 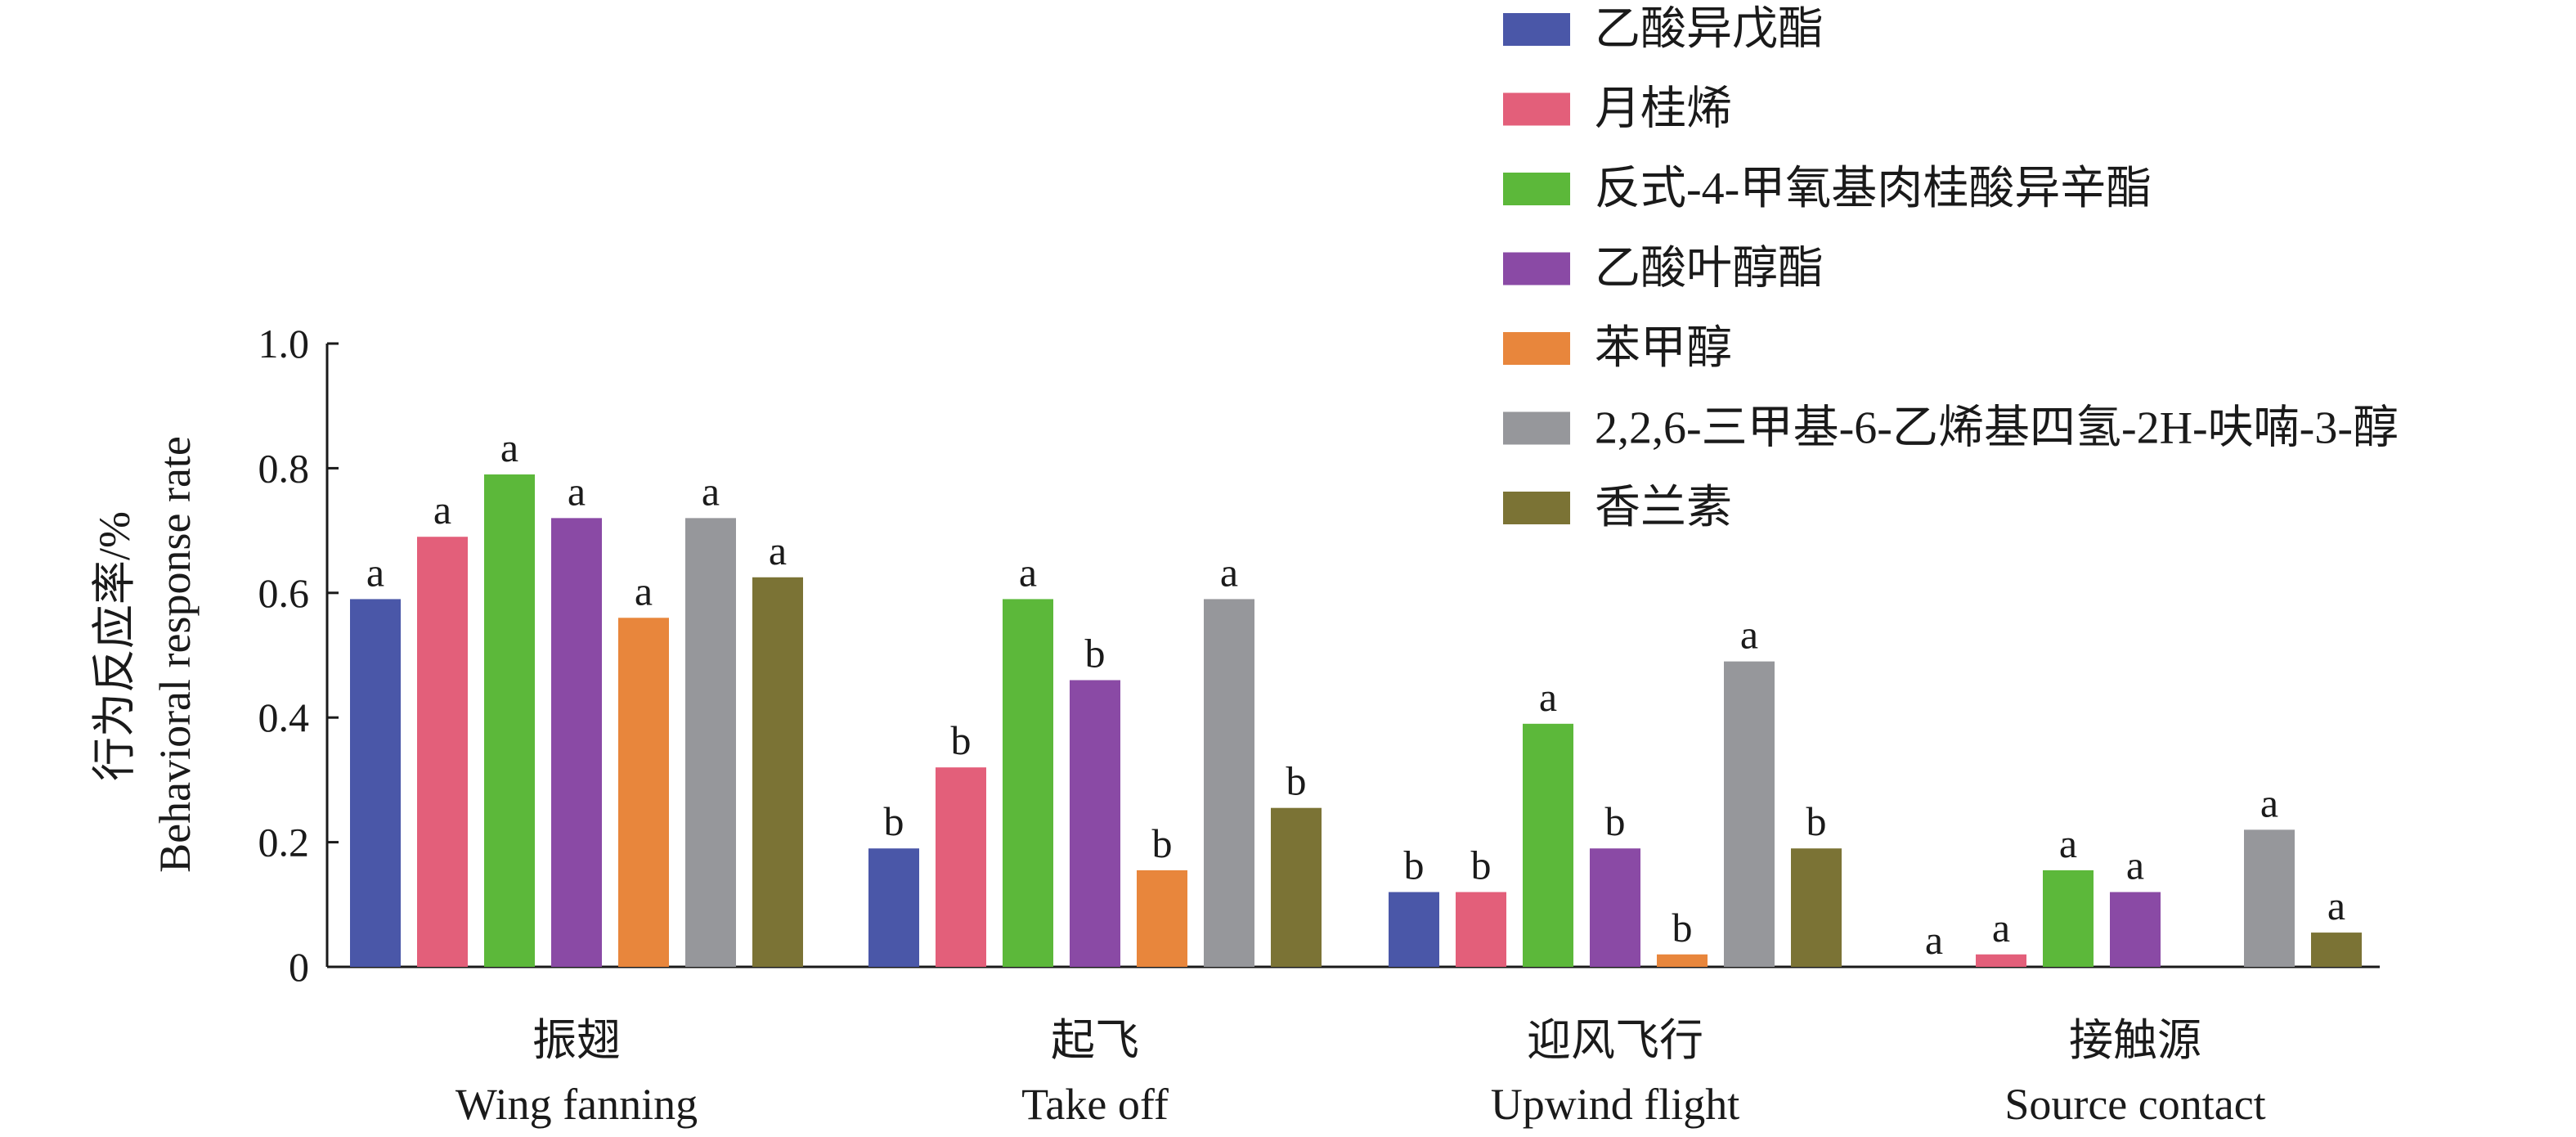 What do you see at coordinates (115, 646) in the screenshot?
I see `y-axis-label-cn: 行为反应率/%` at bounding box center [115, 646].